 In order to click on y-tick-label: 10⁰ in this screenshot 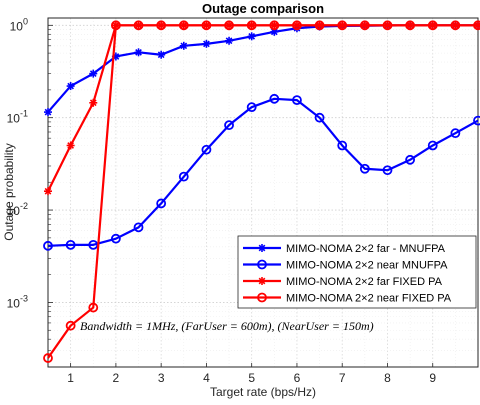, I will do `click(19, 24)`.